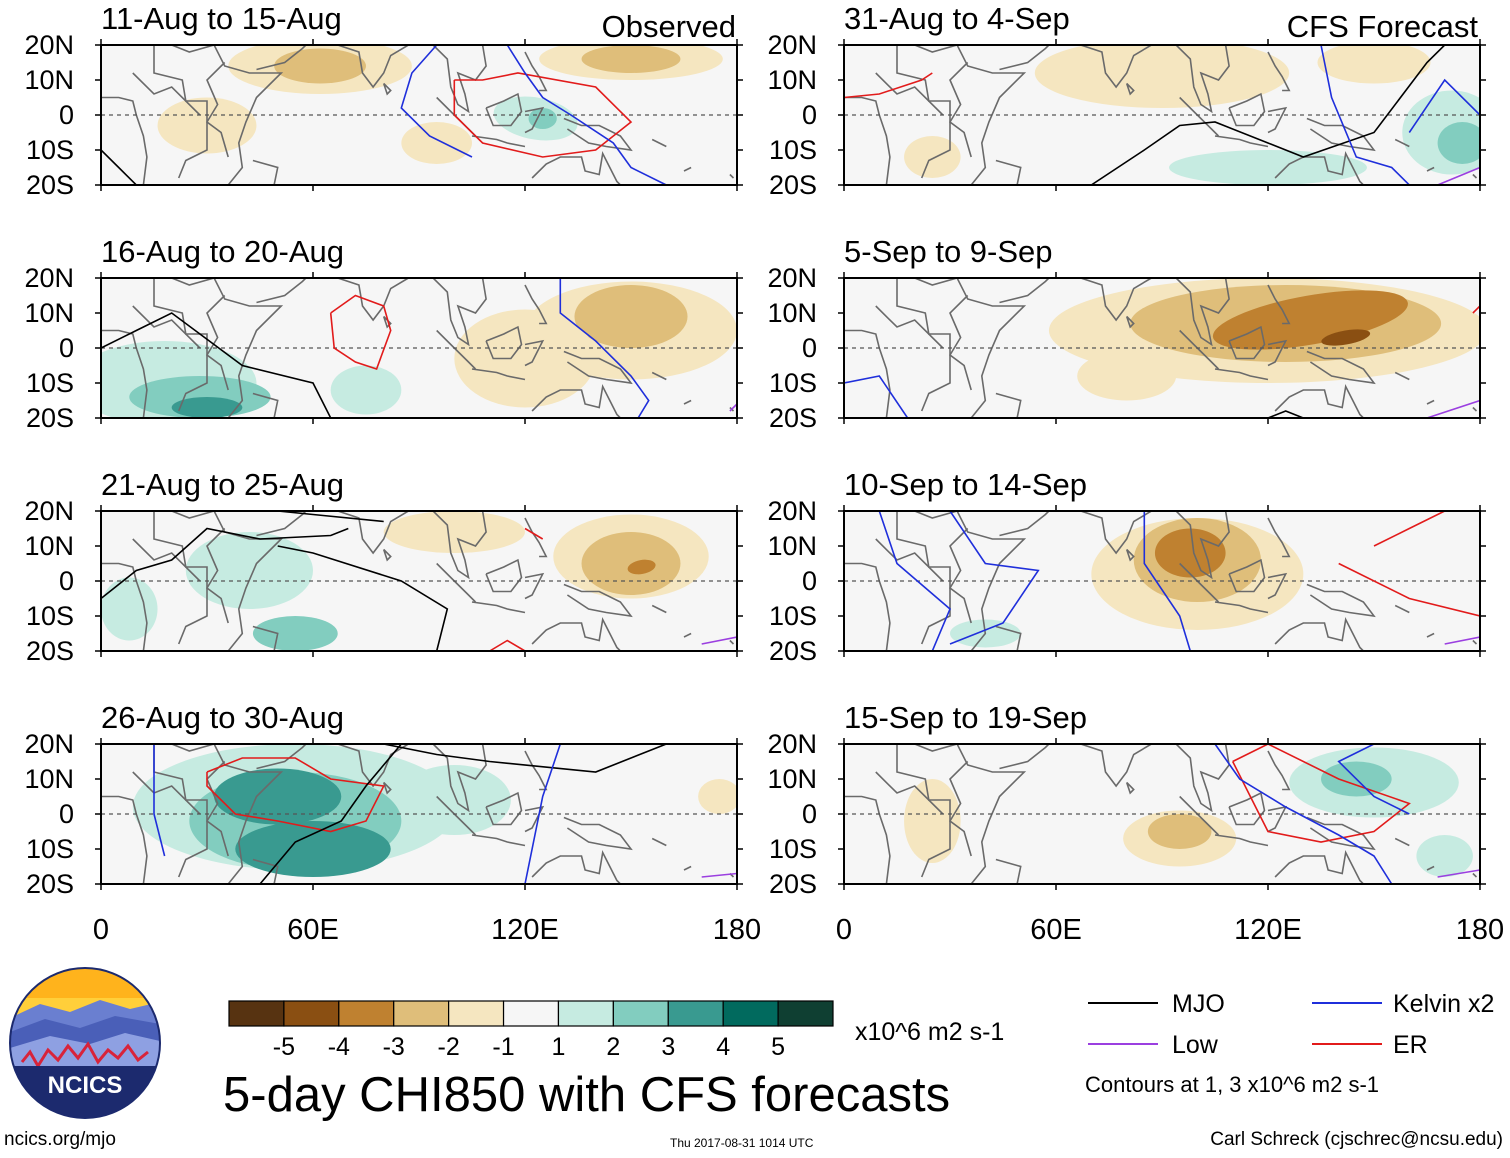 Image resolution: width=1510 pixels, height=1158 pixels. I want to click on colorbar-tick-label: -3, so click(394, 1047).